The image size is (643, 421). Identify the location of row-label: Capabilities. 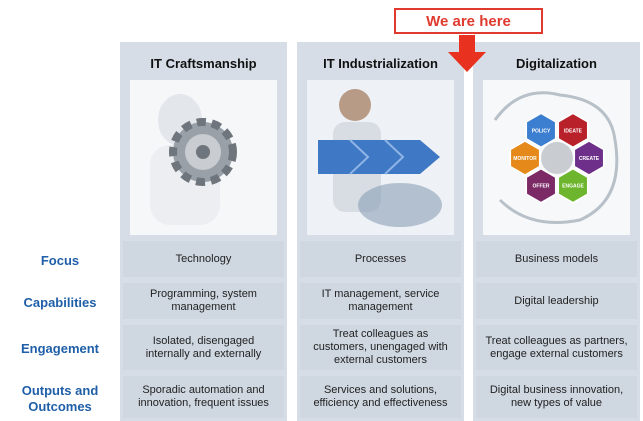
(60, 302).